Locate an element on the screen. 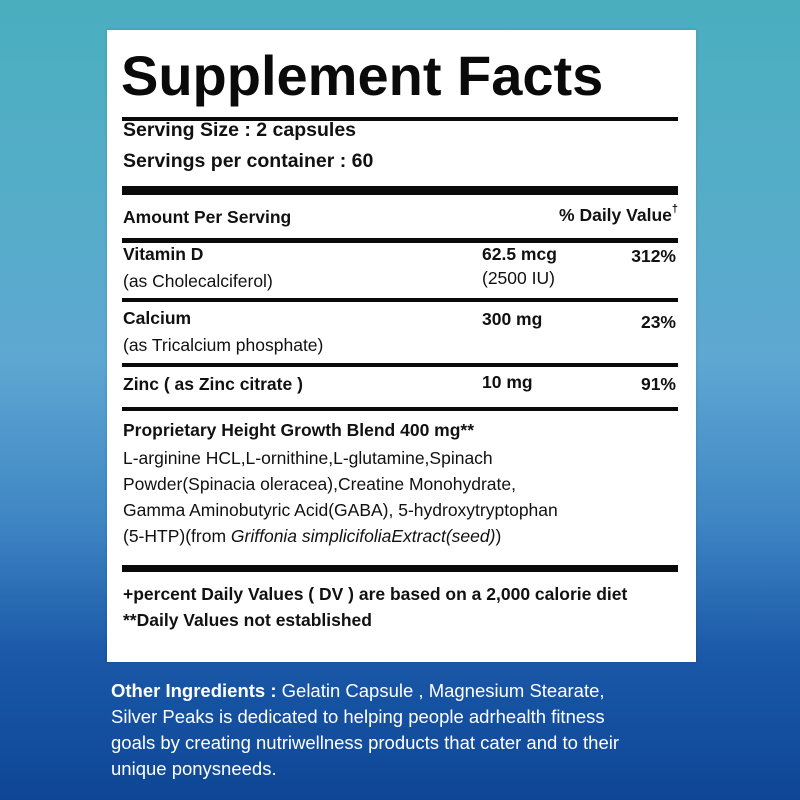 The width and height of the screenshot is (800, 800). nutrient-amount-zinc: 10 mg is located at coordinates (507, 382).